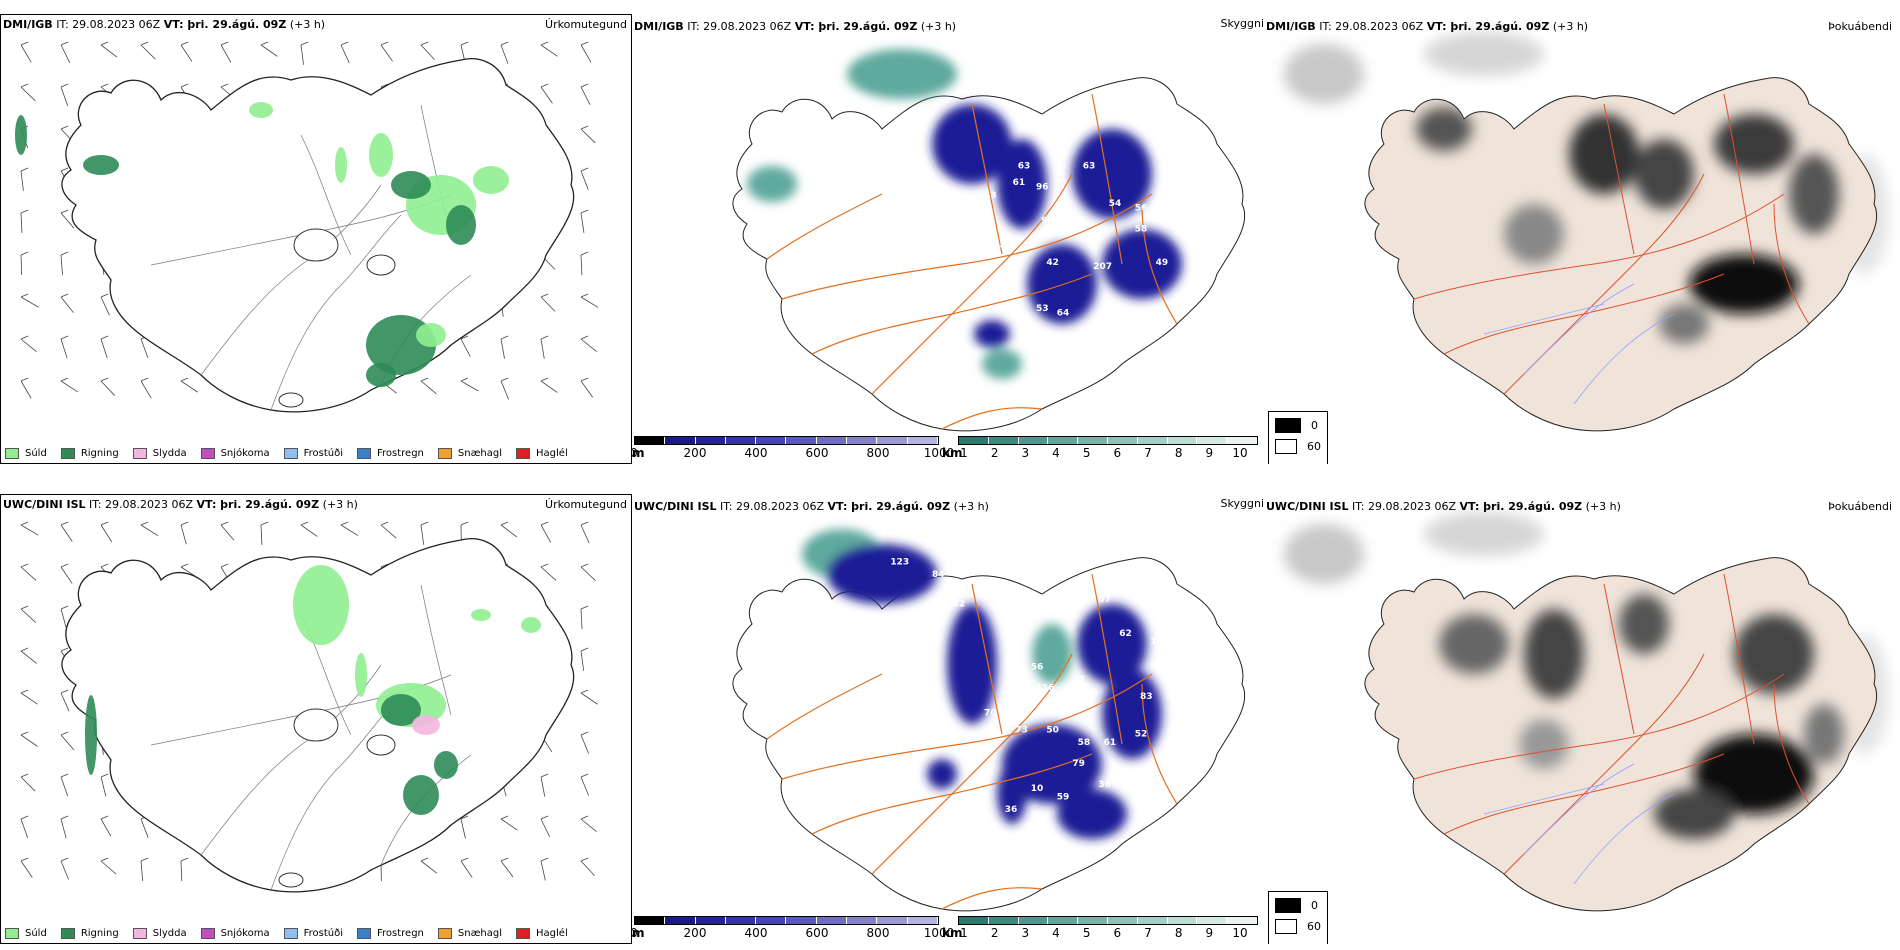 Image resolution: width=1900 pixels, height=950 pixels. What do you see at coordinates (1242, 23) in the screenshot?
I see `visibility-label: Skyggni` at bounding box center [1242, 23].